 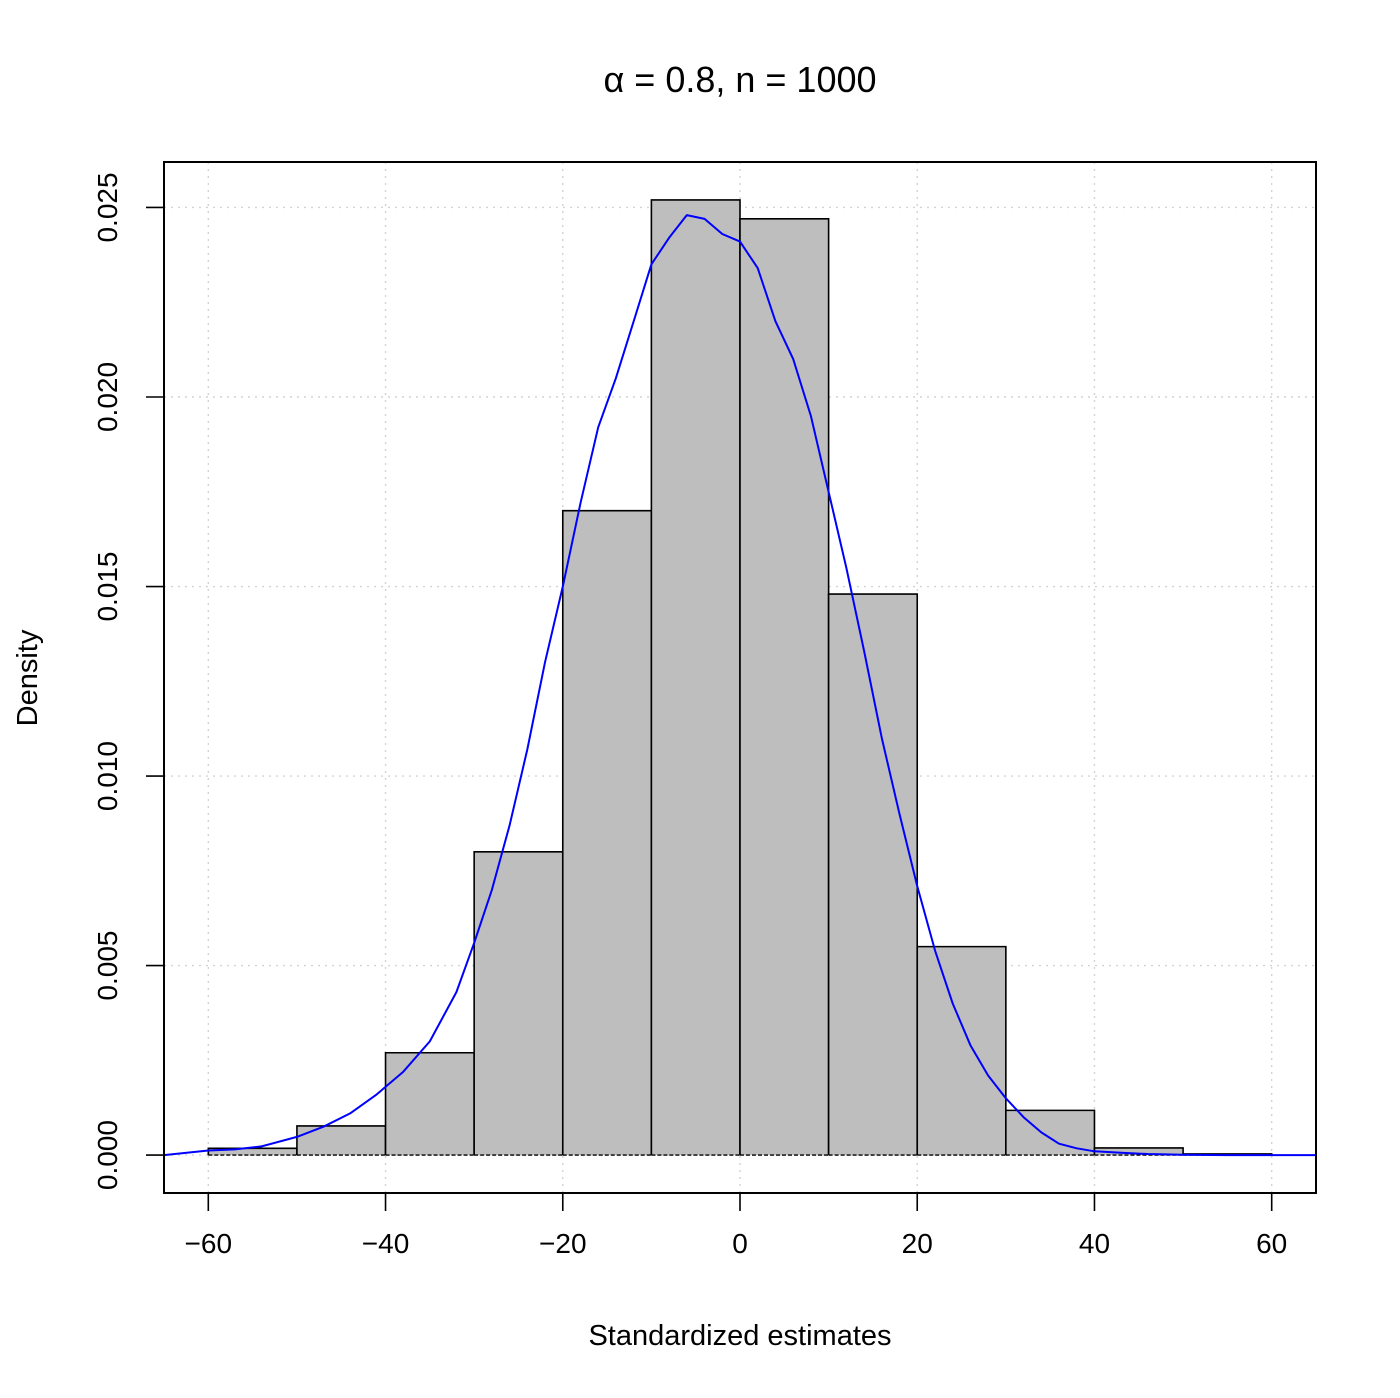 I want to click on y-tick-label: 0.025, so click(x=107, y=207).